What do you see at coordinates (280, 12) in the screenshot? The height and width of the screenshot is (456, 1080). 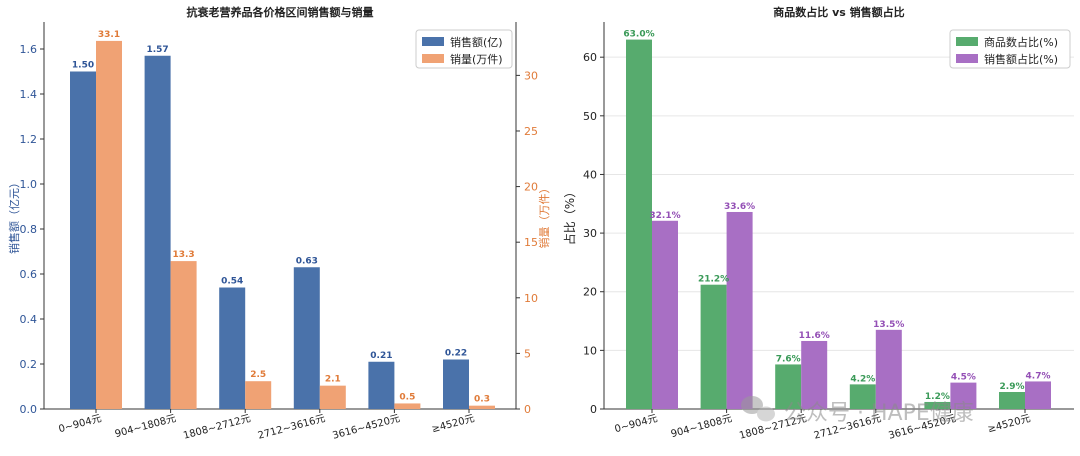 I see `chart-title: 抗衰老营养品各价格区间销售额与销量` at bounding box center [280, 12].